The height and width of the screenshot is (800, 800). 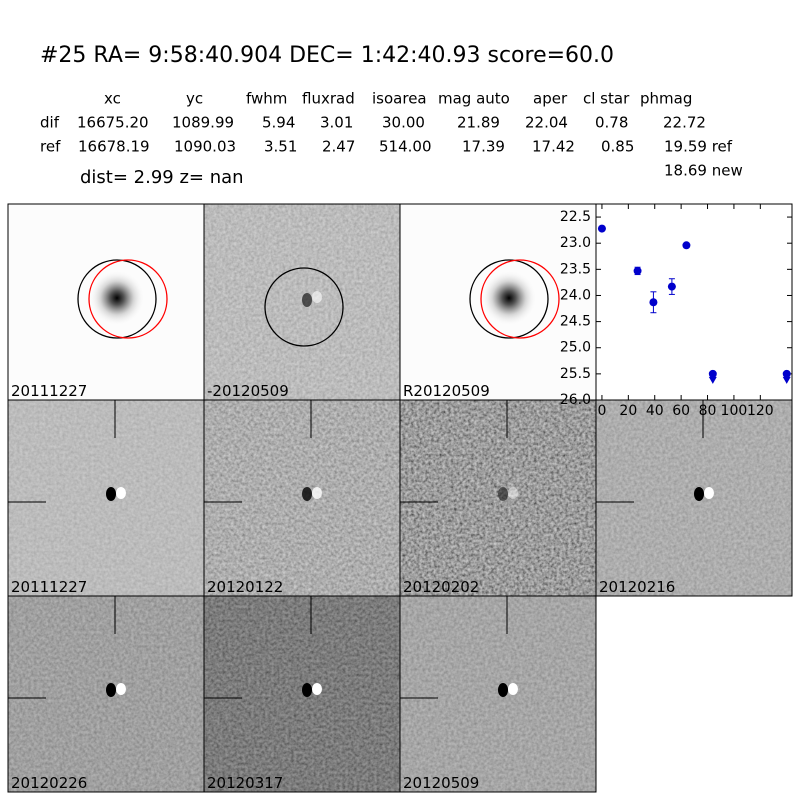 I want to click on aperture-new, so click(x=520, y=299).